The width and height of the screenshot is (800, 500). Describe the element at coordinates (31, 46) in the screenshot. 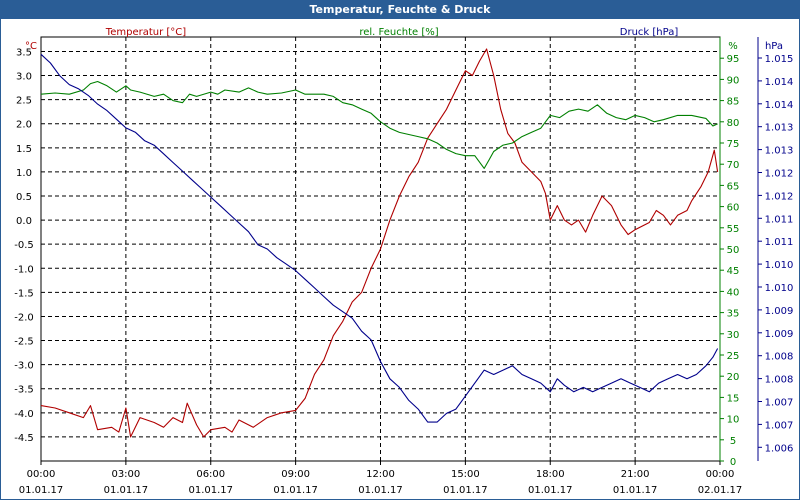

I see `temp-axis-unit: °C` at that location.